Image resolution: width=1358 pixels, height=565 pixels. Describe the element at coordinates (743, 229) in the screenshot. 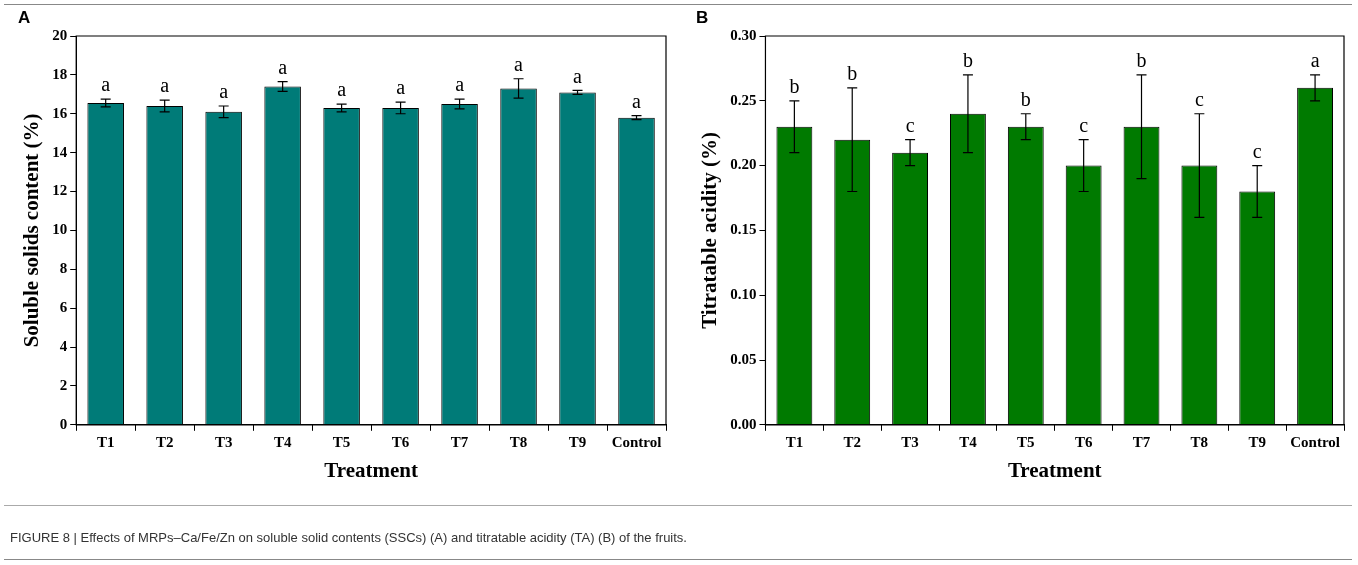

I see `y-tick-label: 0.15` at that location.